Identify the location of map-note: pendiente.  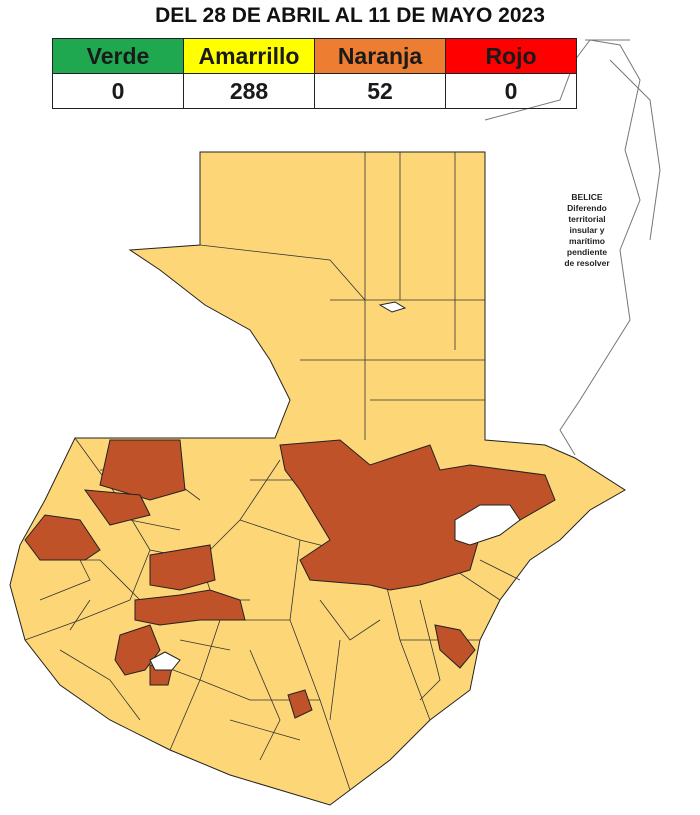
(587, 252).